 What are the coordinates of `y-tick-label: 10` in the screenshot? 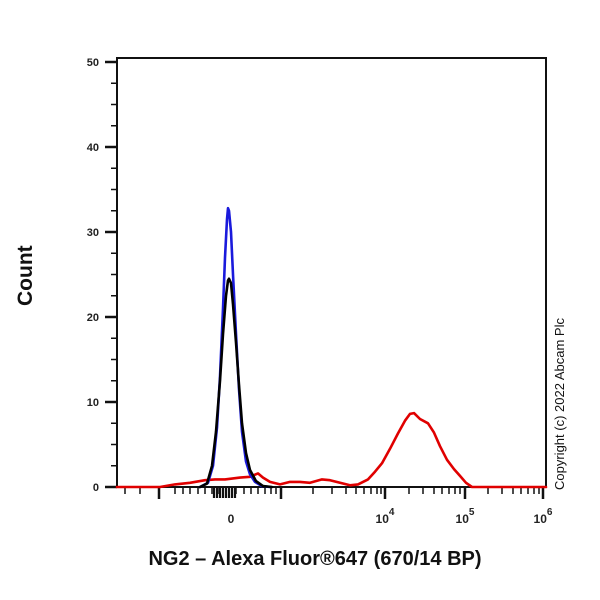 It's located at (93, 403).